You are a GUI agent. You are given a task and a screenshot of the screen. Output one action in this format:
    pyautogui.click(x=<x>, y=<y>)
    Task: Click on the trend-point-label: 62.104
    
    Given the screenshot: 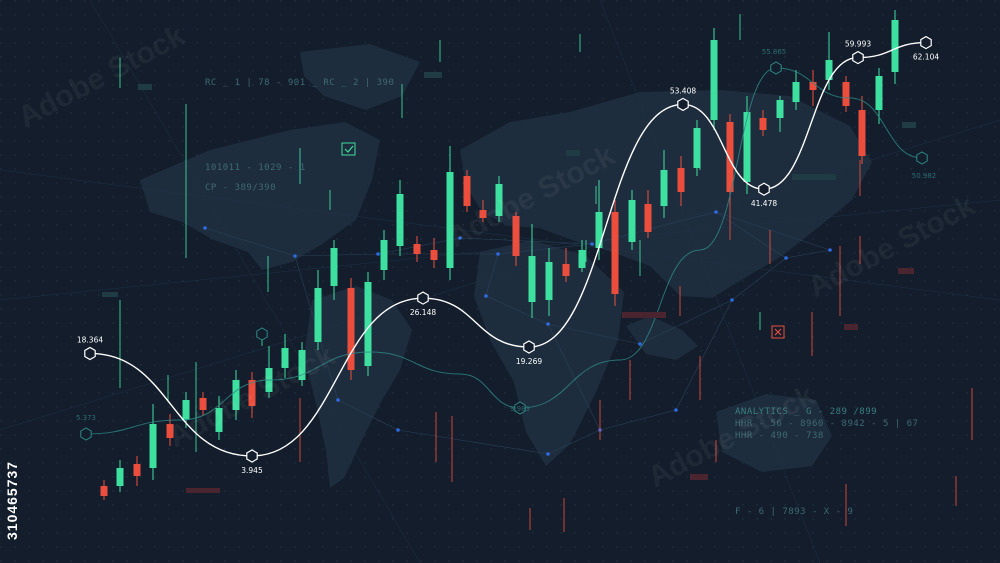 What is the action you would take?
    pyautogui.click(x=926, y=57)
    